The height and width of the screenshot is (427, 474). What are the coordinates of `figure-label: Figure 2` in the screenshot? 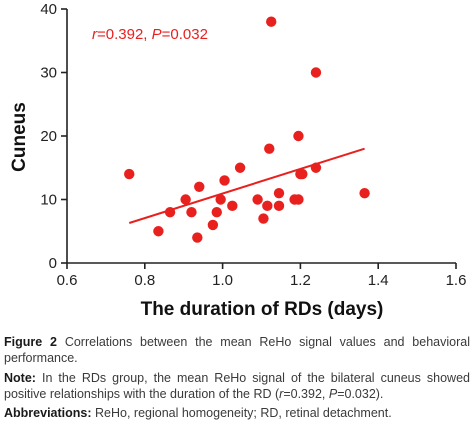 It's located at (30, 342).